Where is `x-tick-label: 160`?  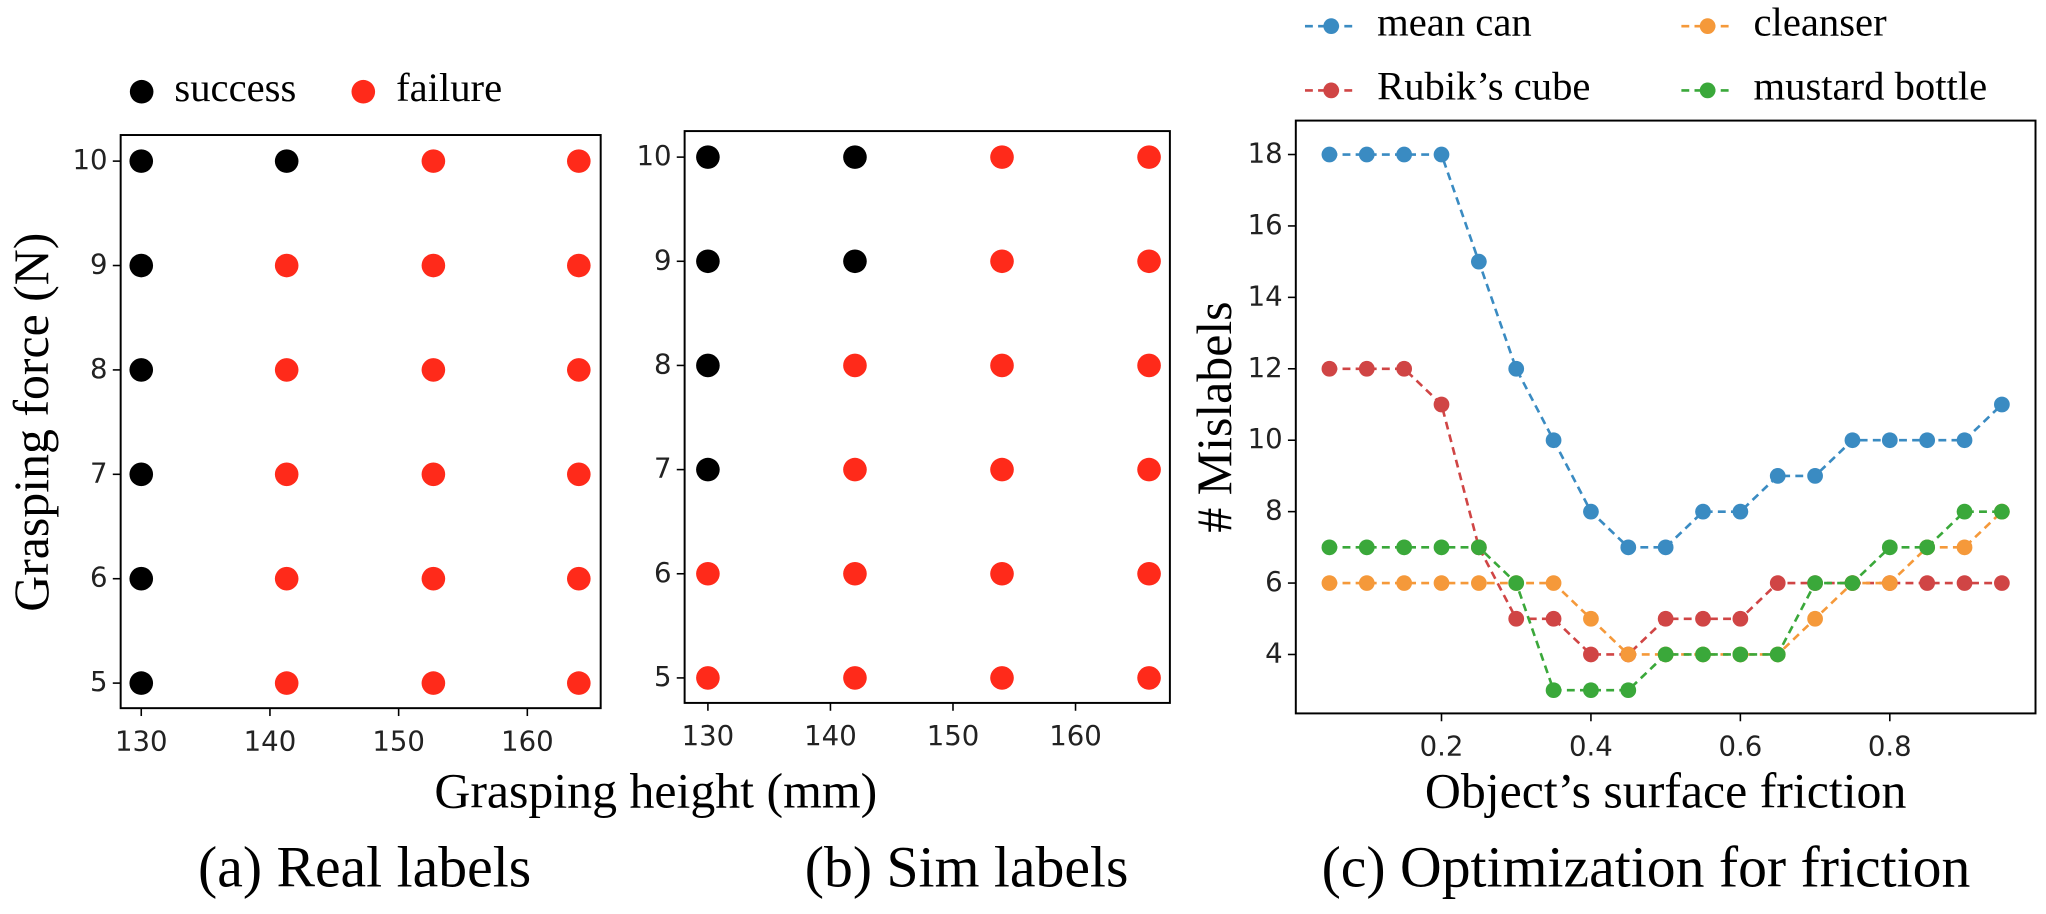
x-tick-label: 160 is located at coordinates (527, 741).